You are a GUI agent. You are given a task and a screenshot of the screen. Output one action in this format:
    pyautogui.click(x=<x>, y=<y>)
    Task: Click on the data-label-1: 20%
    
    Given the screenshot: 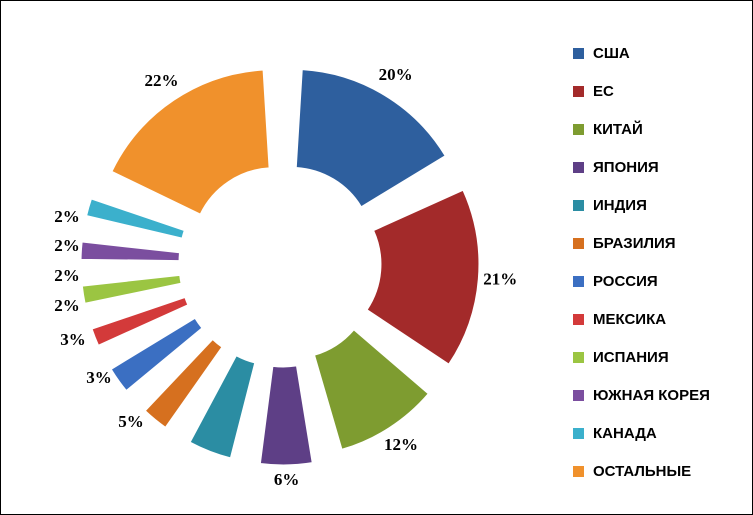 What is the action you would take?
    pyautogui.click(x=396, y=74)
    